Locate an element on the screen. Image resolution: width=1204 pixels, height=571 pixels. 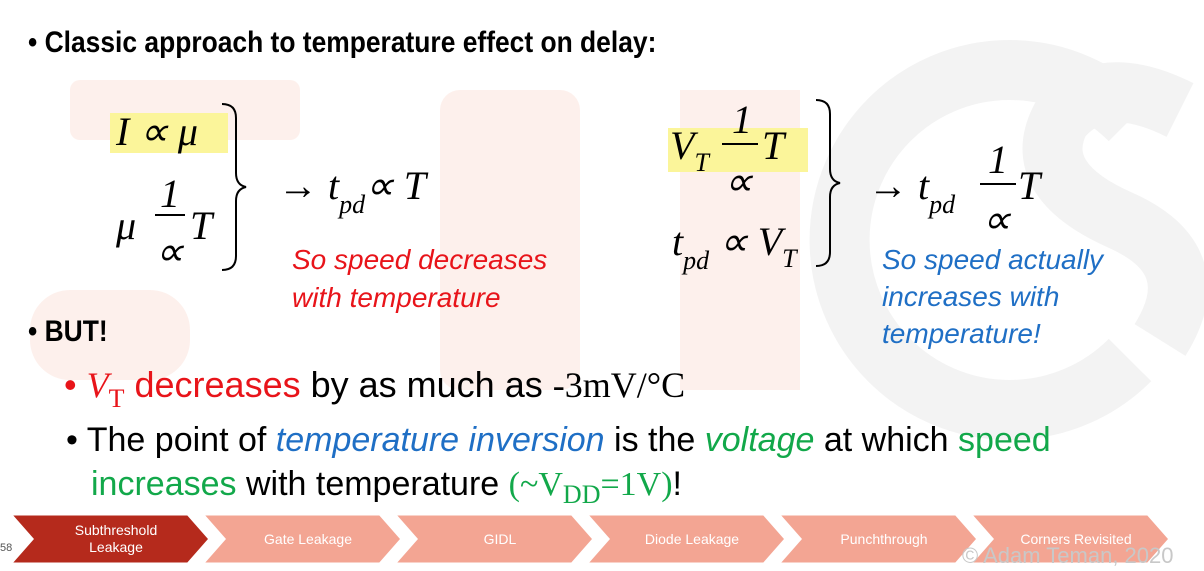
nav-label: Punchthrough is located at coordinates (883, 539).